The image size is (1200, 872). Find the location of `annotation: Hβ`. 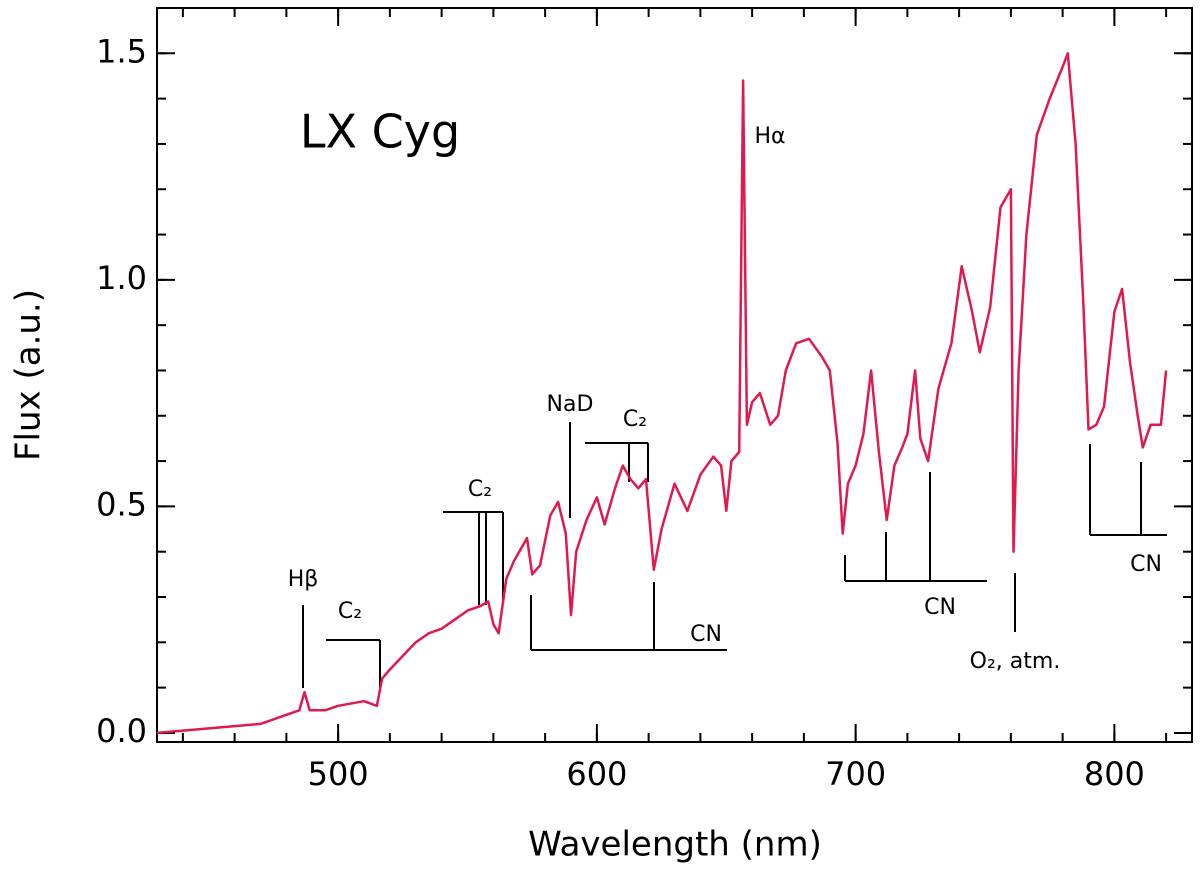

annotation: Hβ is located at coordinates (303, 579).